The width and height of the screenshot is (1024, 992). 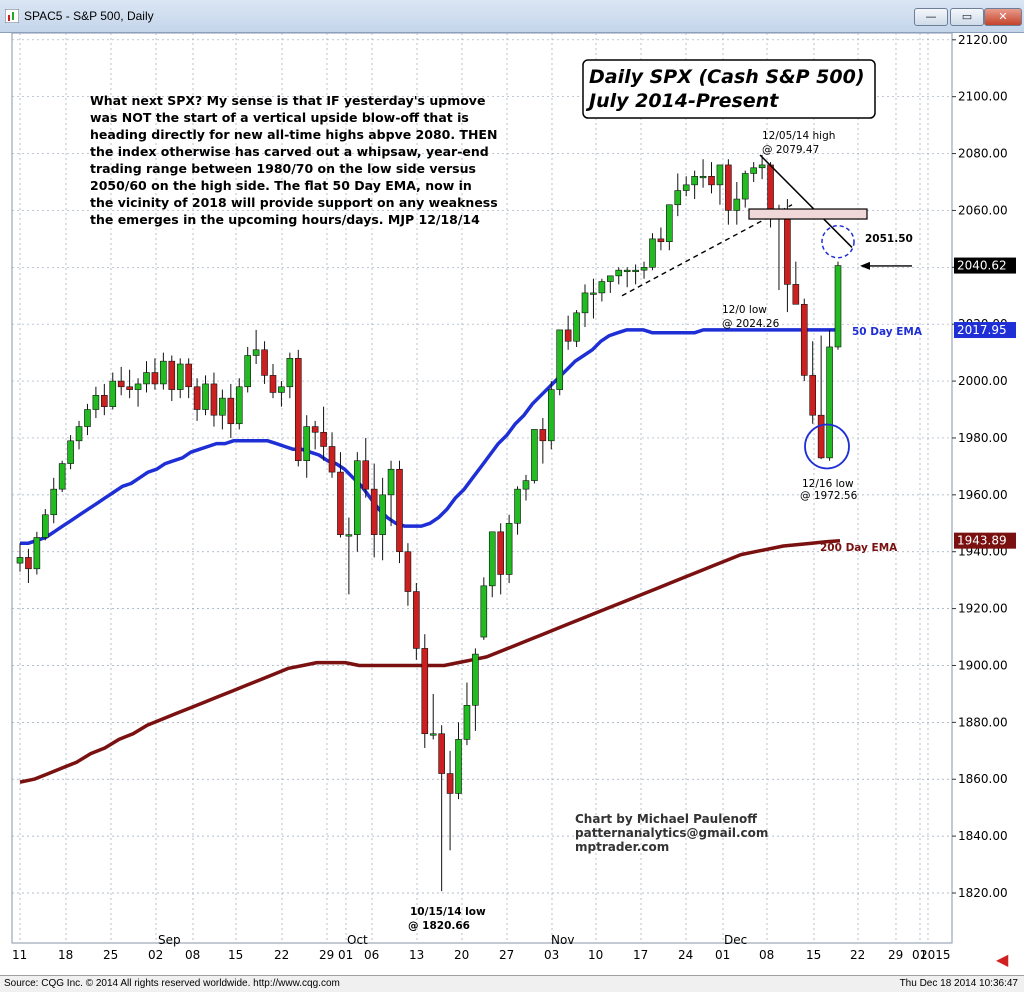 What do you see at coordinates (12, 16) in the screenshot?
I see `app-icon` at bounding box center [12, 16].